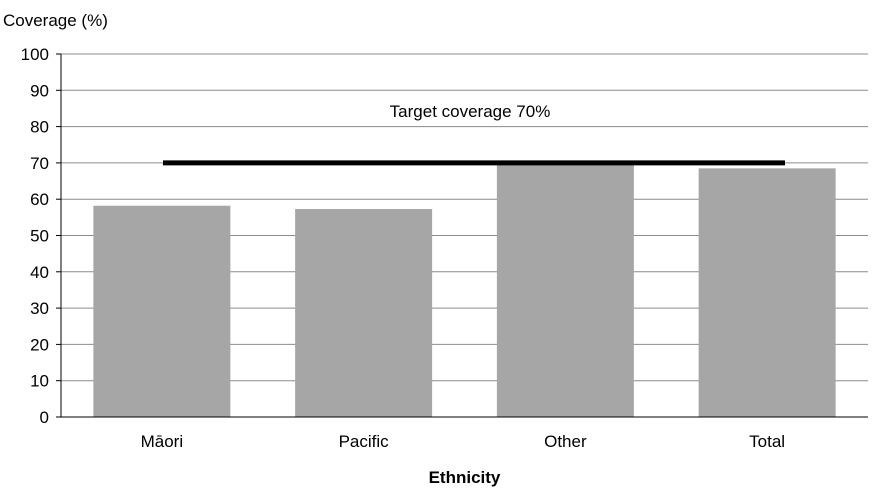  I want to click on target-label: Target coverage 70%, so click(470, 111).